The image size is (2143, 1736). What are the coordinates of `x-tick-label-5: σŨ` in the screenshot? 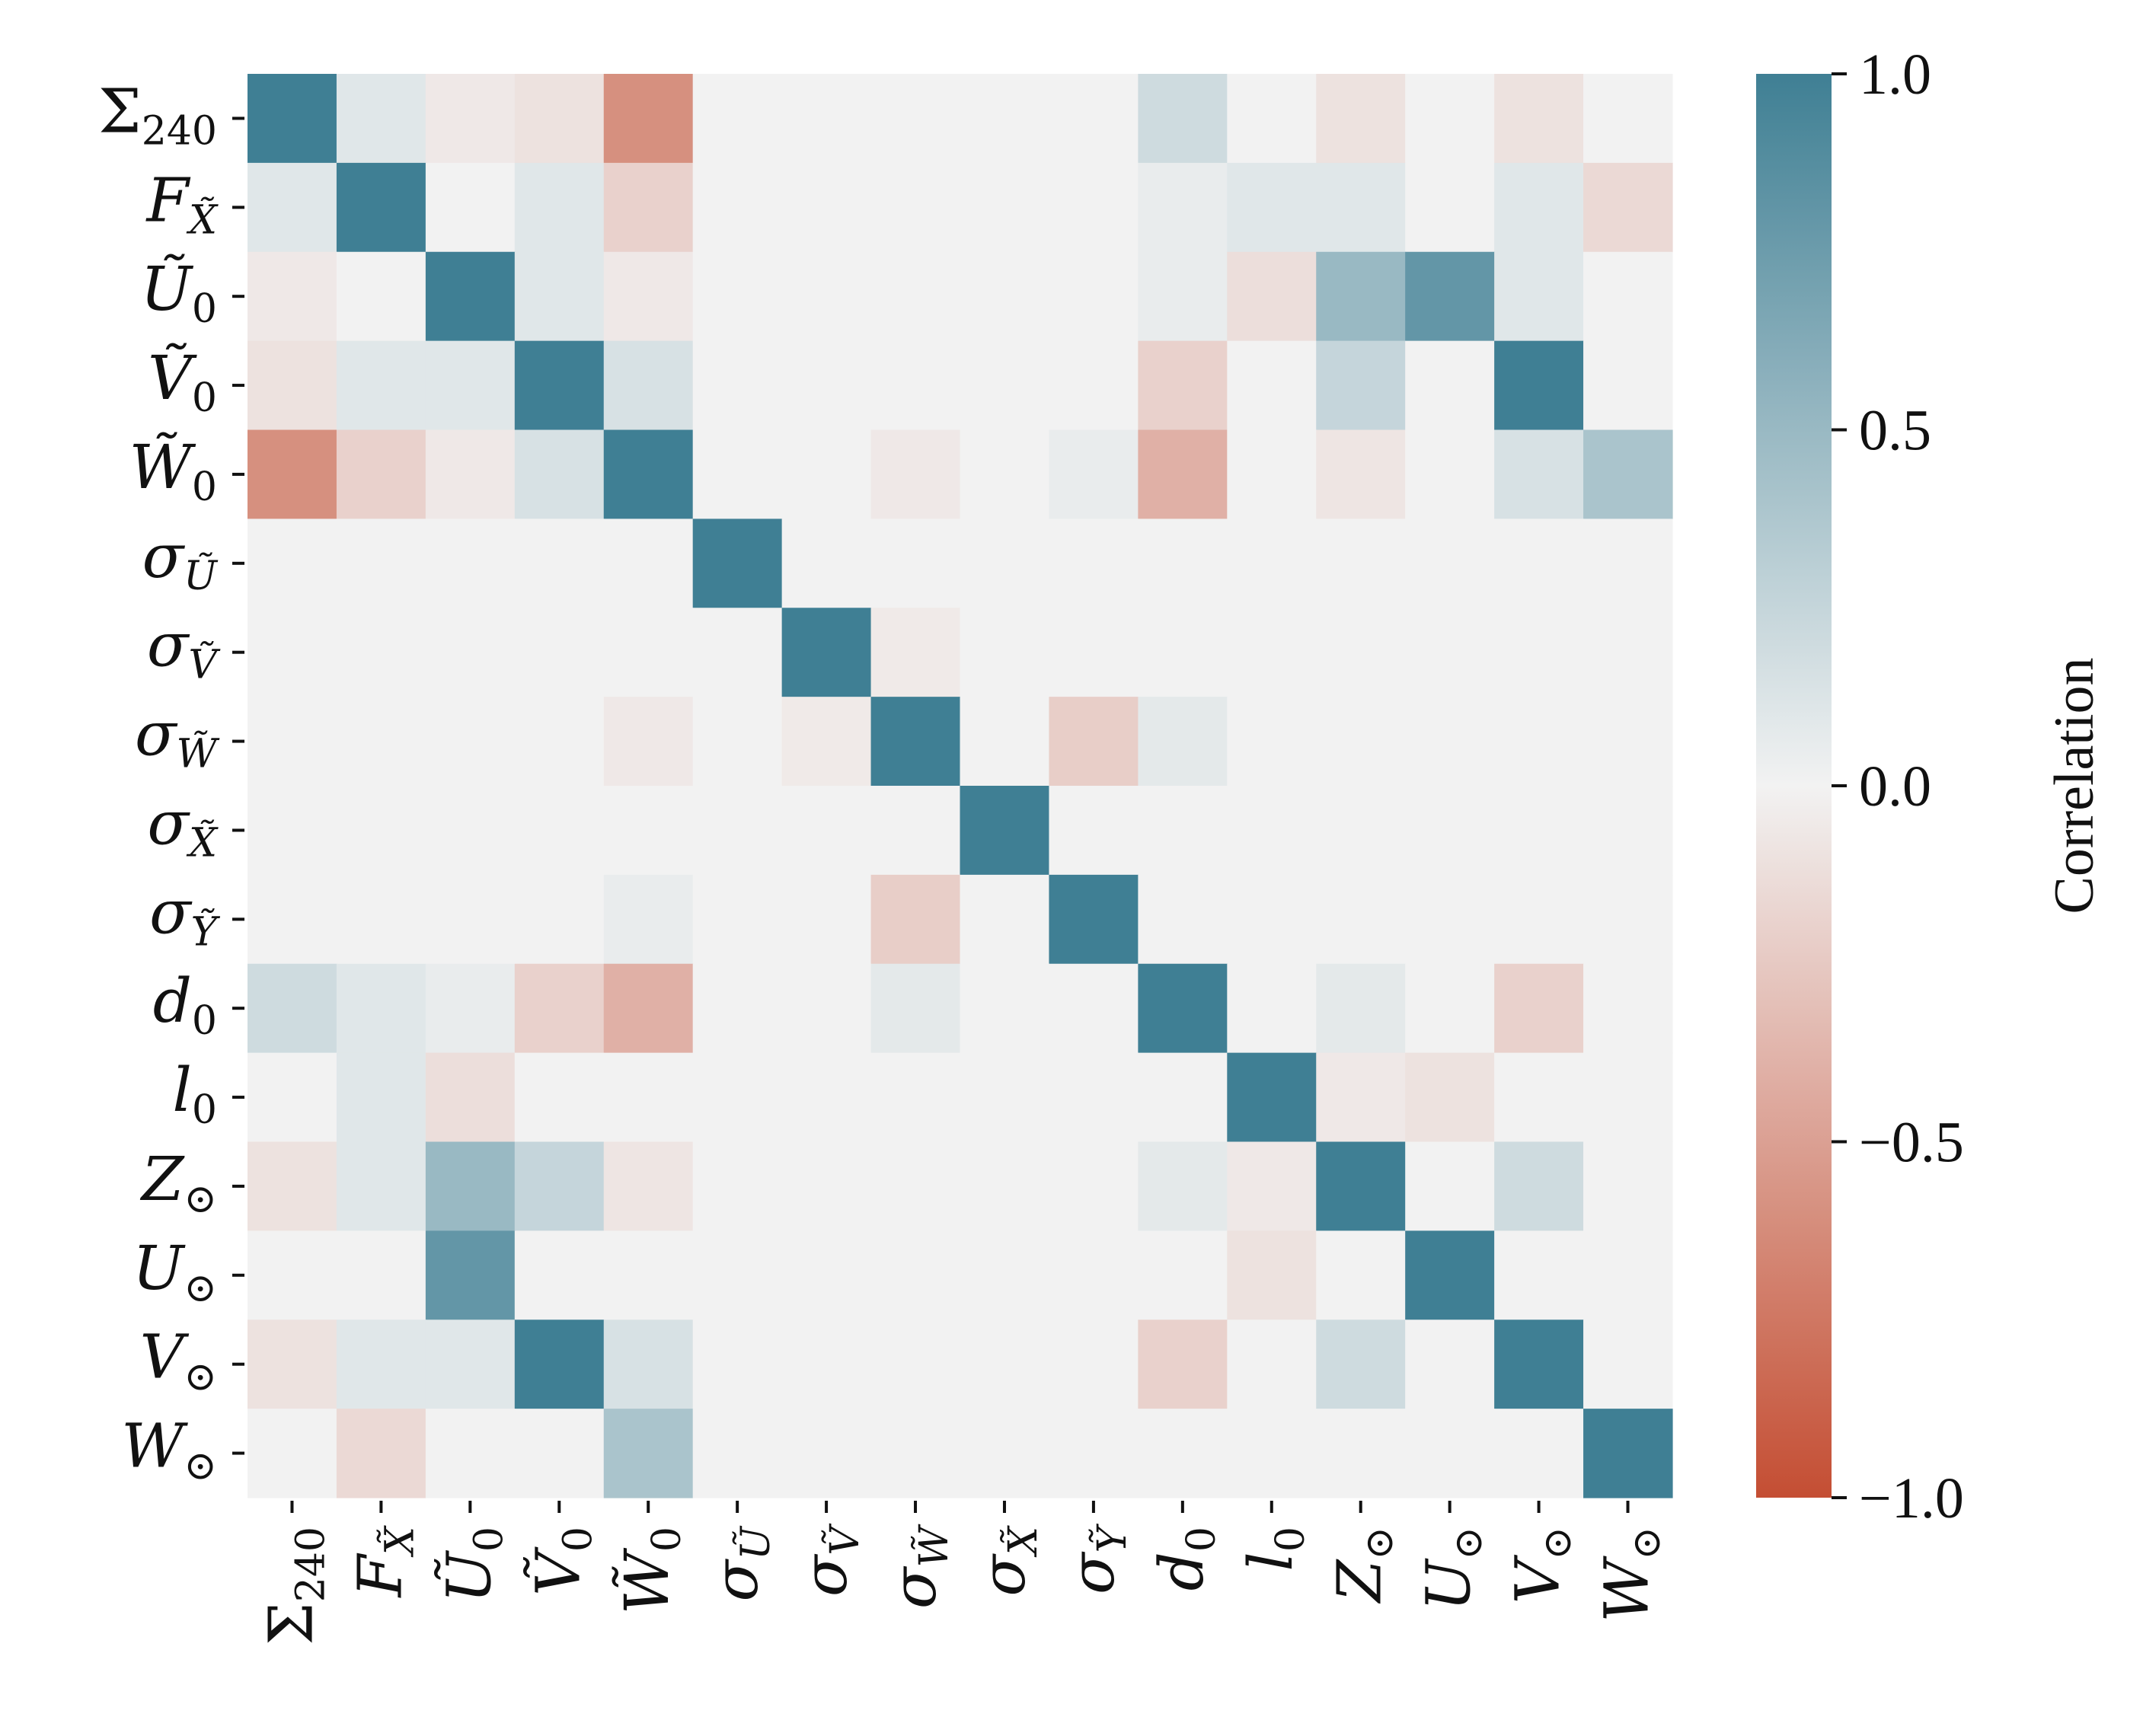 It's located at (740, 1564).